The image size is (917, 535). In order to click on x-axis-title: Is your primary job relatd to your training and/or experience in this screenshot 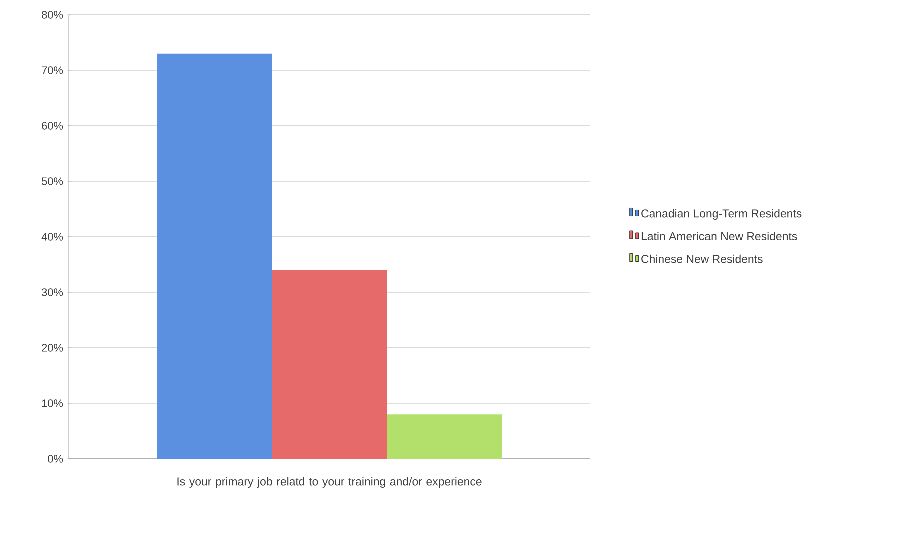, I will do `click(330, 482)`.